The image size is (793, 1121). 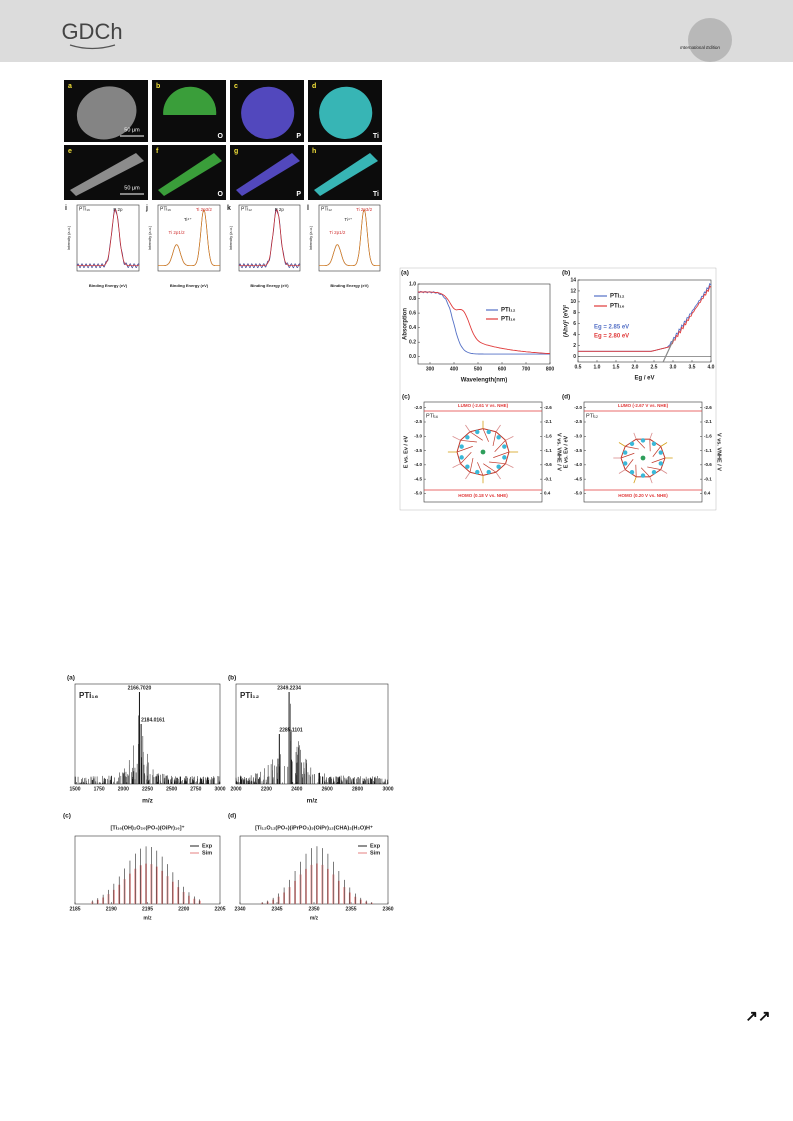 I want to click on x-tick-label: 2350, so click(x=313, y=909).